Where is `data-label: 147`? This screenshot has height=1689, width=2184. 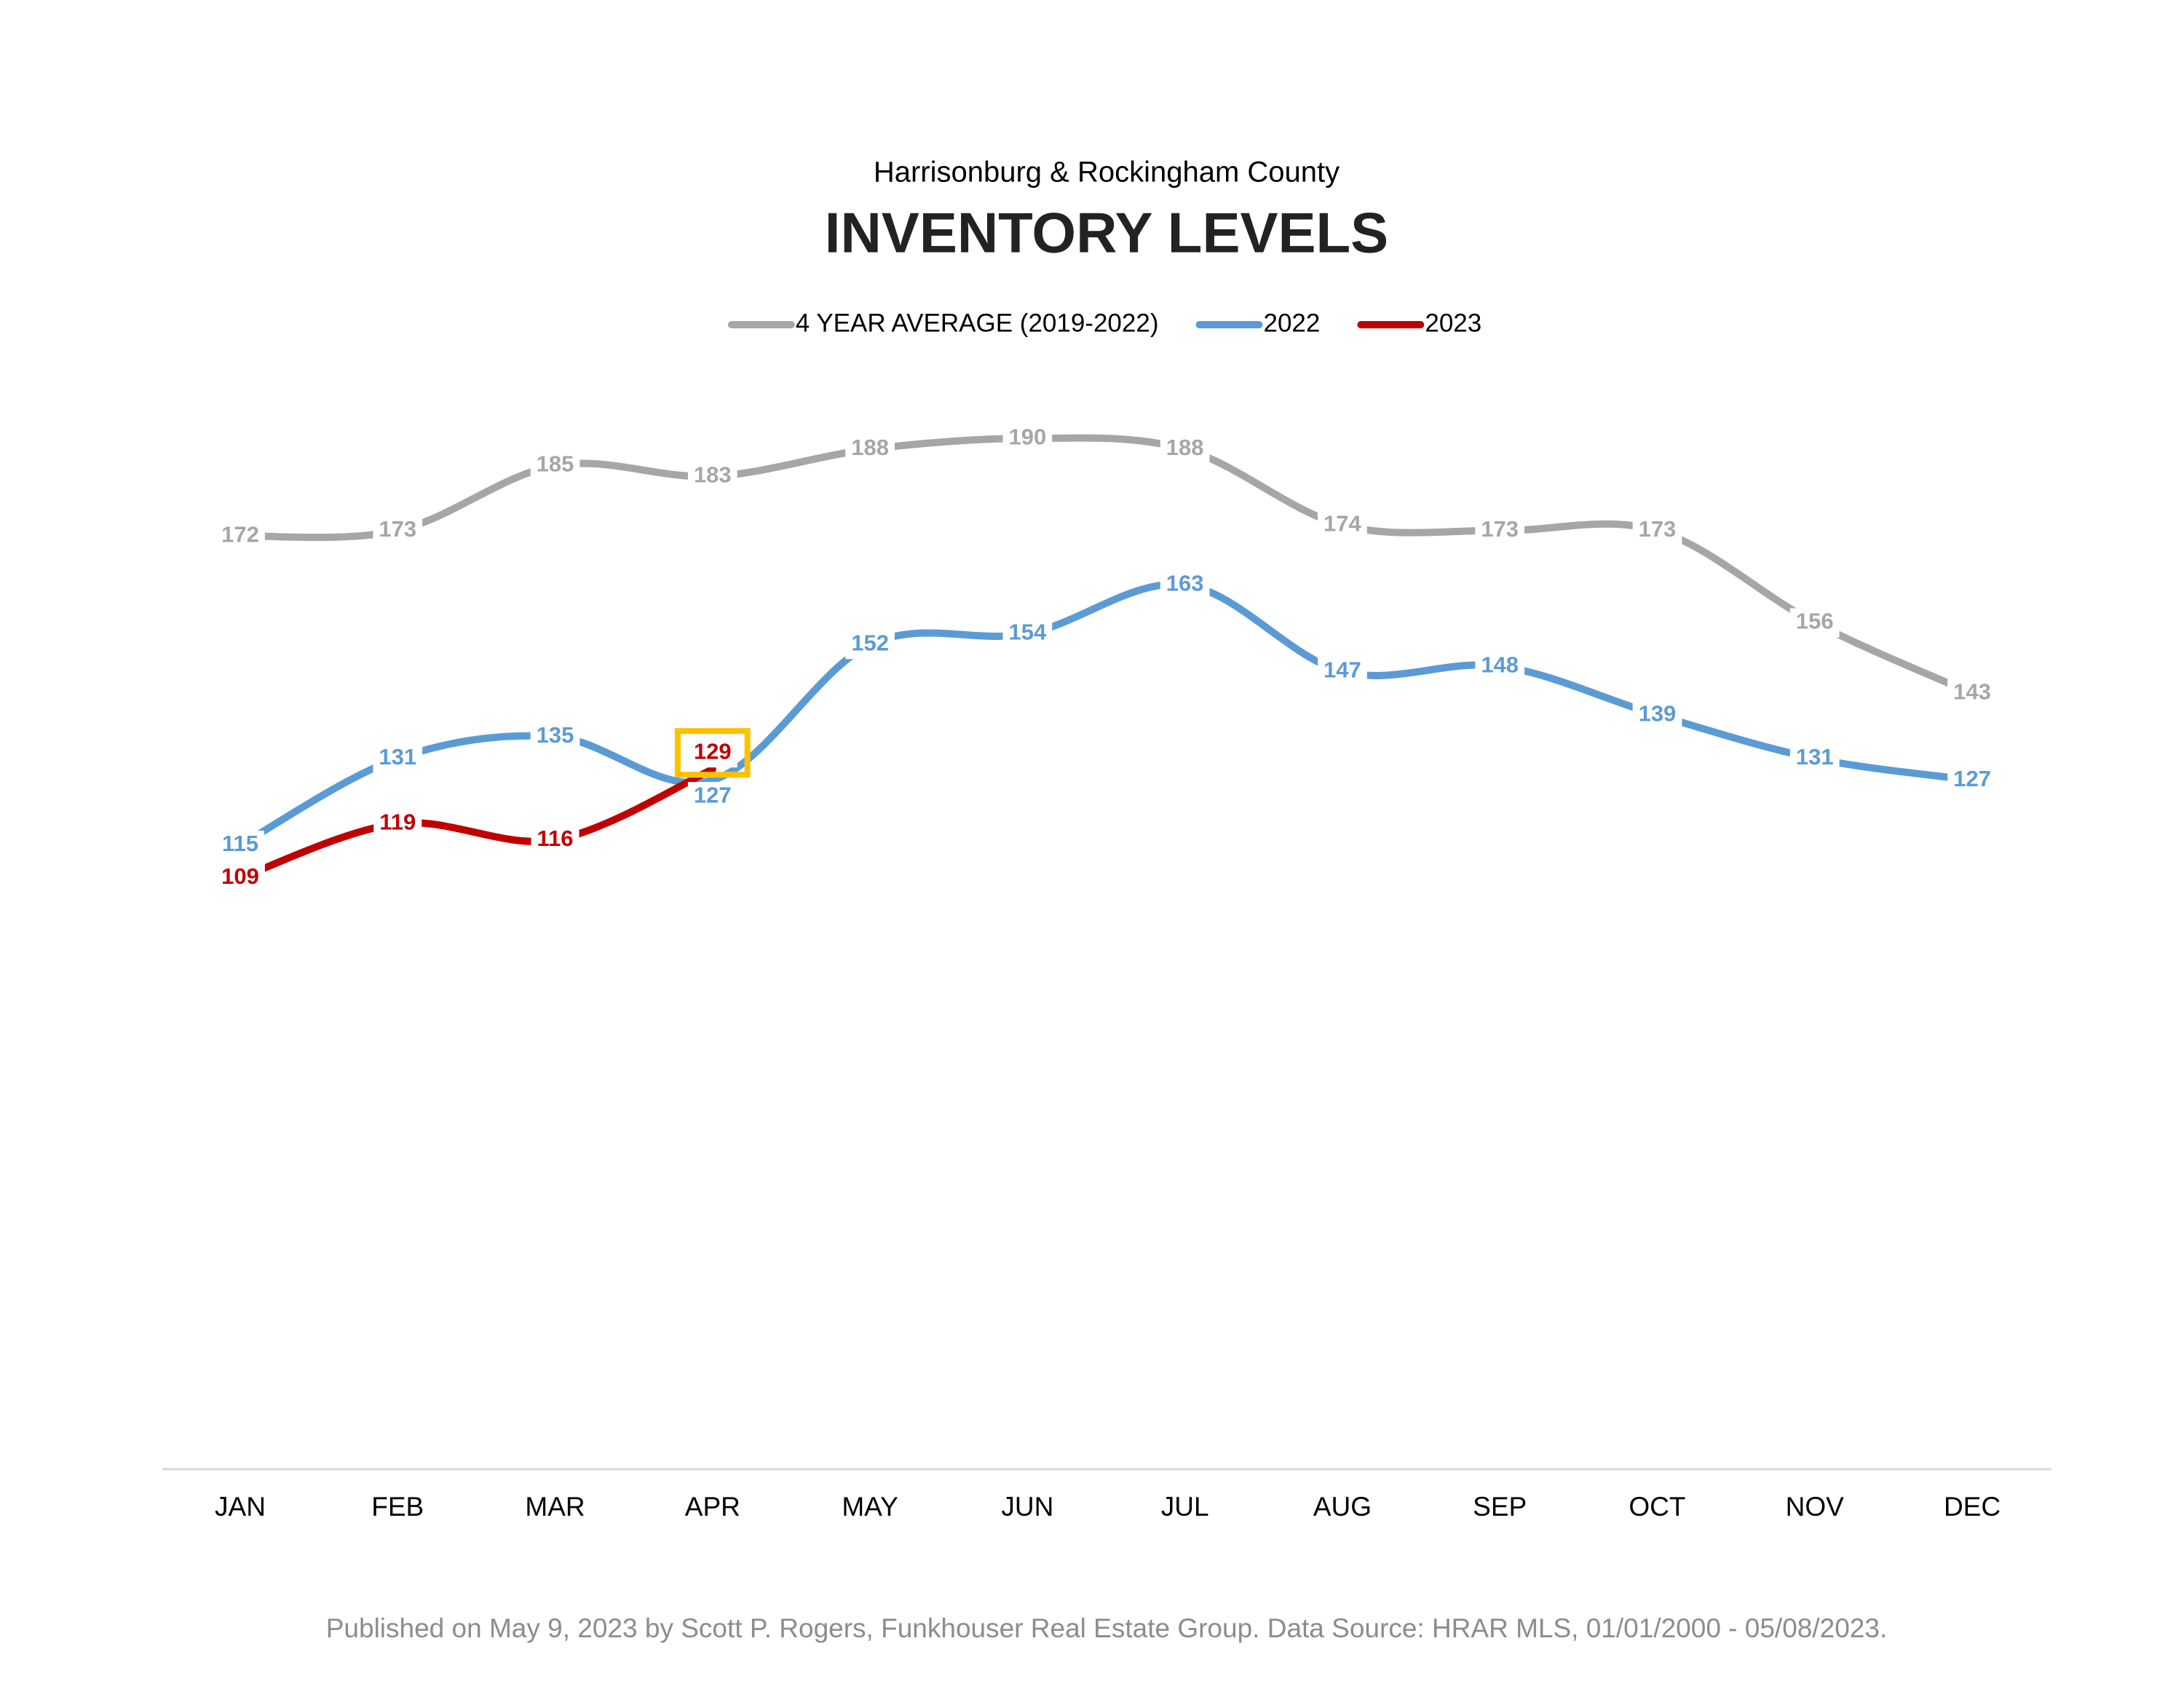
data-label: 147 is located at coordinates (1342, 670).